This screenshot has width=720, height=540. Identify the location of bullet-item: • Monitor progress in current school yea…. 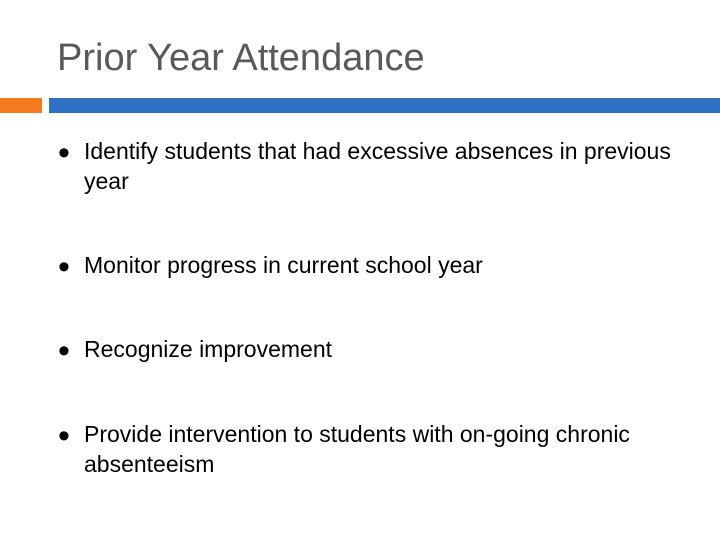
(373, 267).